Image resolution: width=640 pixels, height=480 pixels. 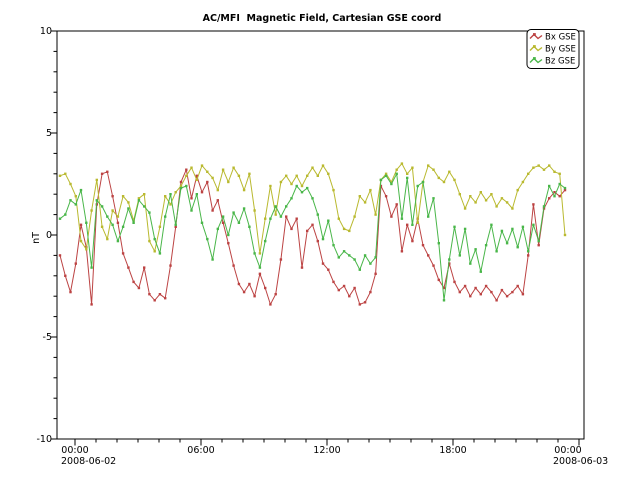 I want to click on legend-line-sample-icon, so click(x=536, y=60).